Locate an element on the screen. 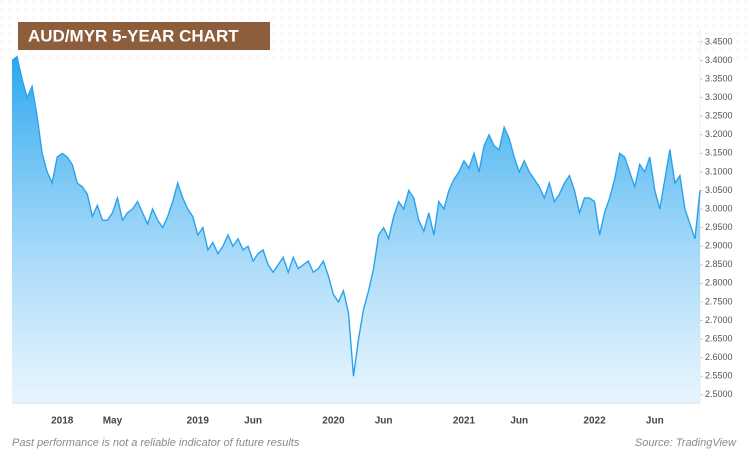 This screenshot has height=466, width=750. y-tick-label: 3.1000 is located at coordinates (719, 171).